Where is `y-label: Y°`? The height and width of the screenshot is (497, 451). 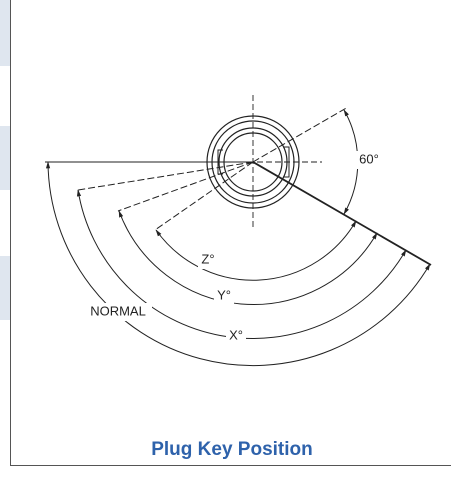
y-label: Y° is located at coordinates (224, 294).